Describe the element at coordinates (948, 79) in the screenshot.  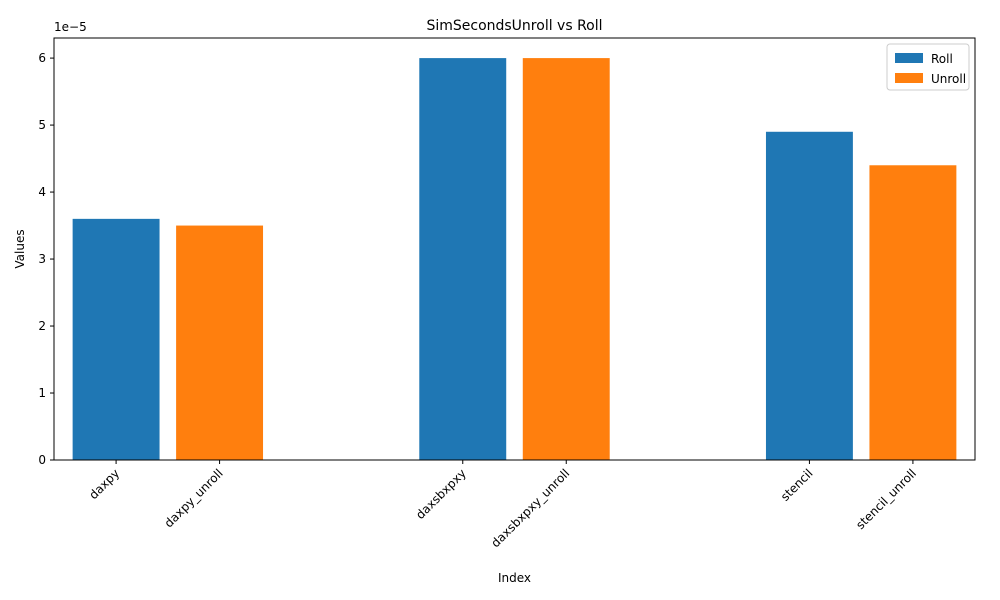
I see `legend-label: Unroll` at that location.